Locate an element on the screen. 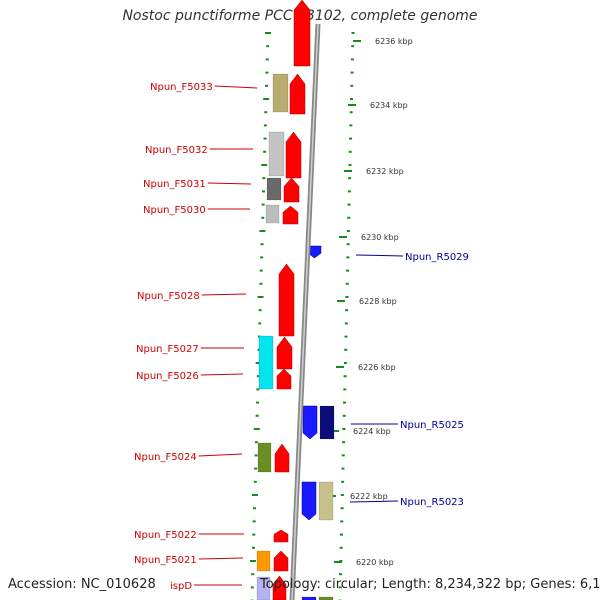  tick-label: 6228 kbp is located at coordinates (378, 301).